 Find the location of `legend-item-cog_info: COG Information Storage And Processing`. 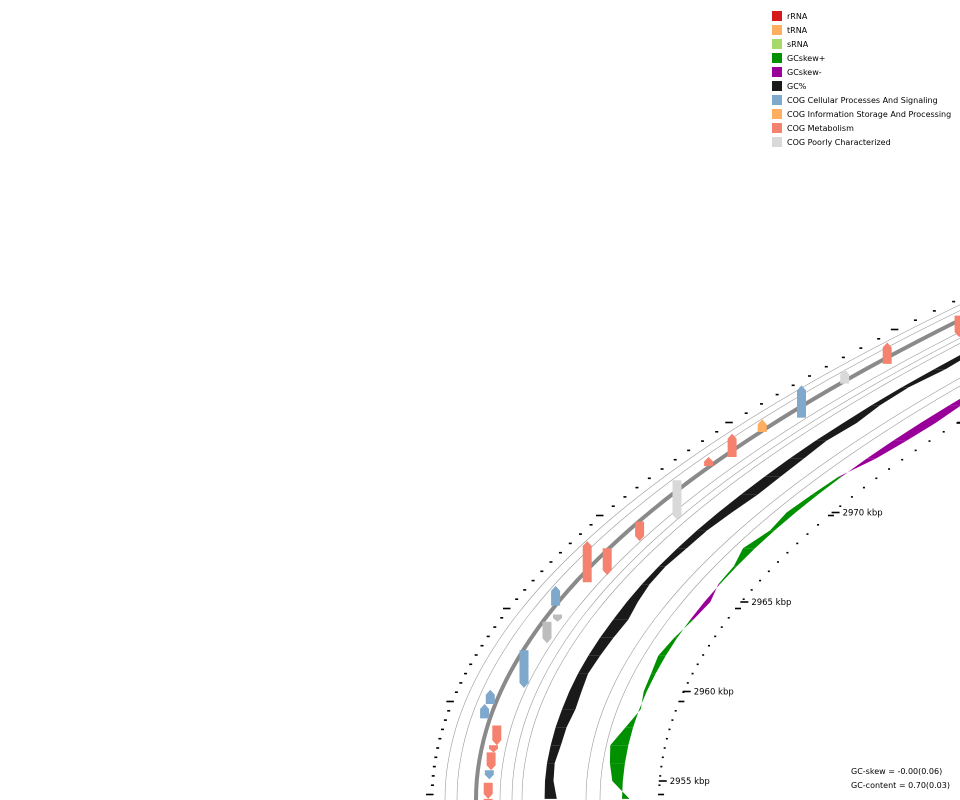

legend-item-cog_info: COG Information Storage And Processing is located at coordinates (861, 114).